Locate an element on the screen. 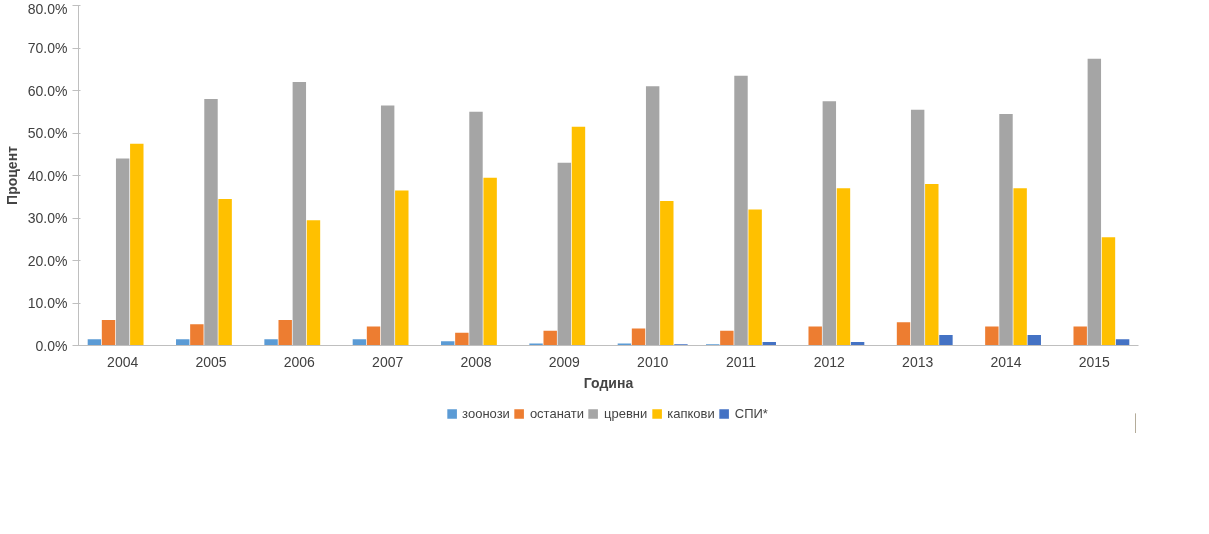 The image size is (1209, 534). x-tick-label: 2015 is located at coordinates (1094, 361).